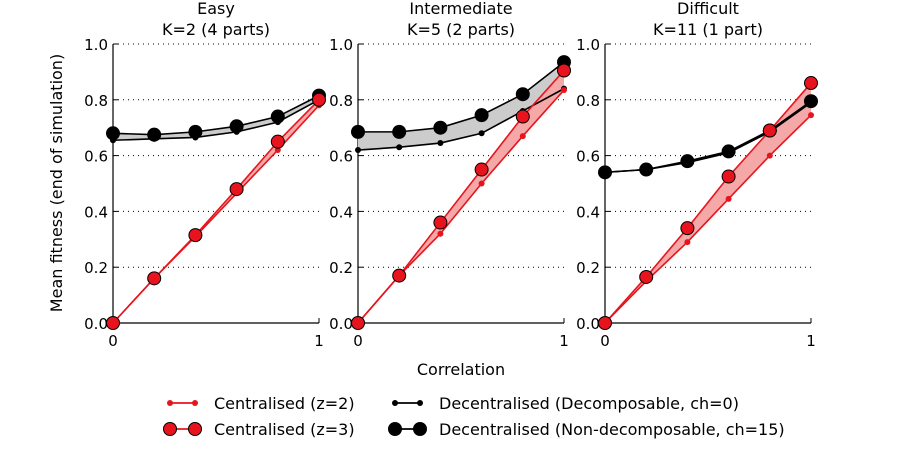 The width and height of the screenshot is (900, 454). I want to click on legend-item: Centralised (z=2), so click(261, 403).